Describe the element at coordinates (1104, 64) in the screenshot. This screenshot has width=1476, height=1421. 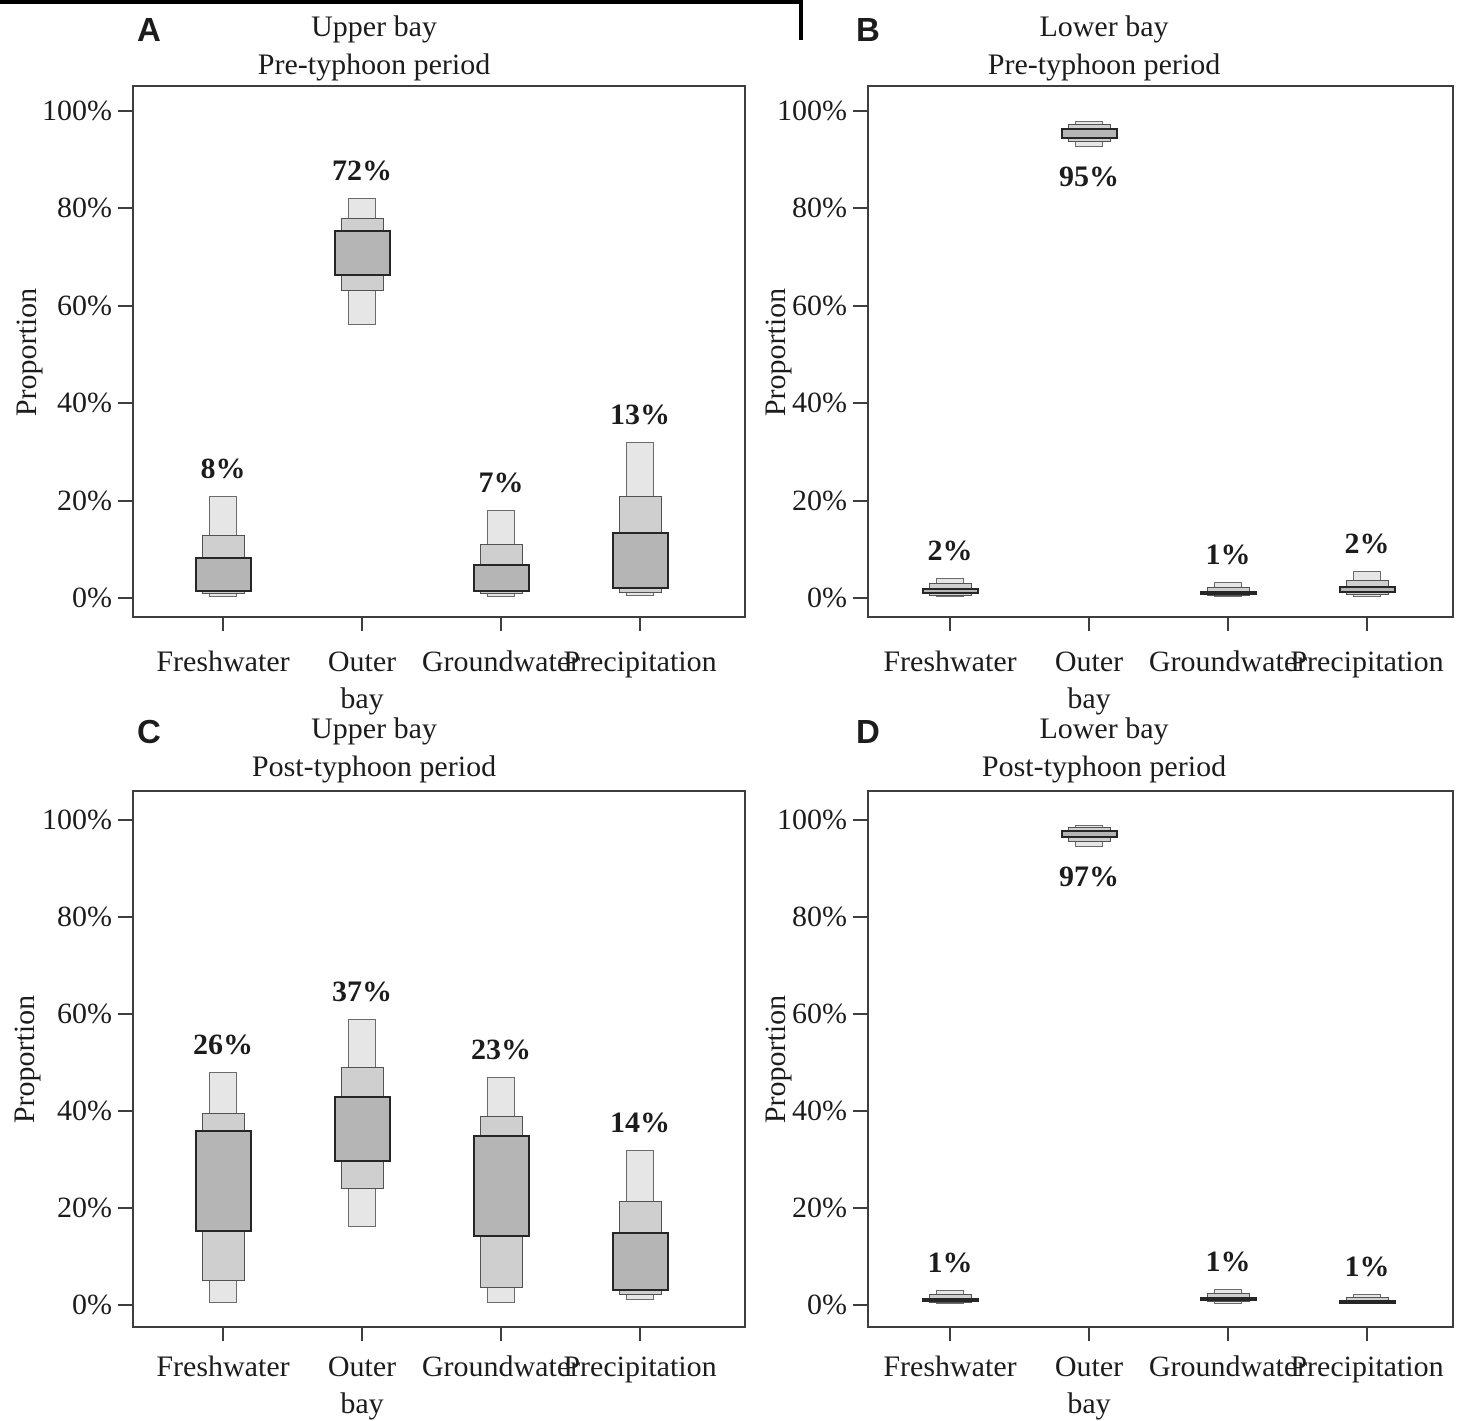
I see `panel-title-line-2: Pre-typhoon period` at that location.